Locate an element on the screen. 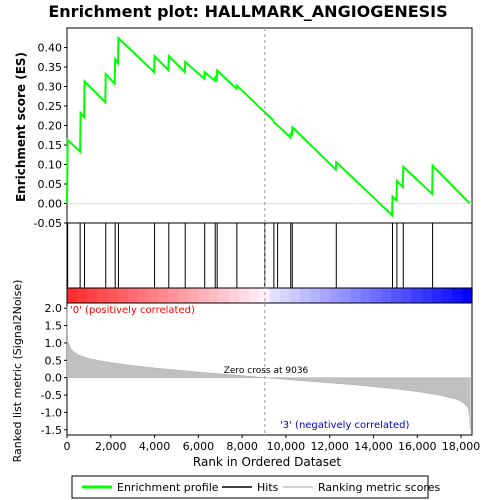 The width and height of the screenshot is (500, 500). metric-y-tick-label: 2.0 is located at coordinates (54, 308).